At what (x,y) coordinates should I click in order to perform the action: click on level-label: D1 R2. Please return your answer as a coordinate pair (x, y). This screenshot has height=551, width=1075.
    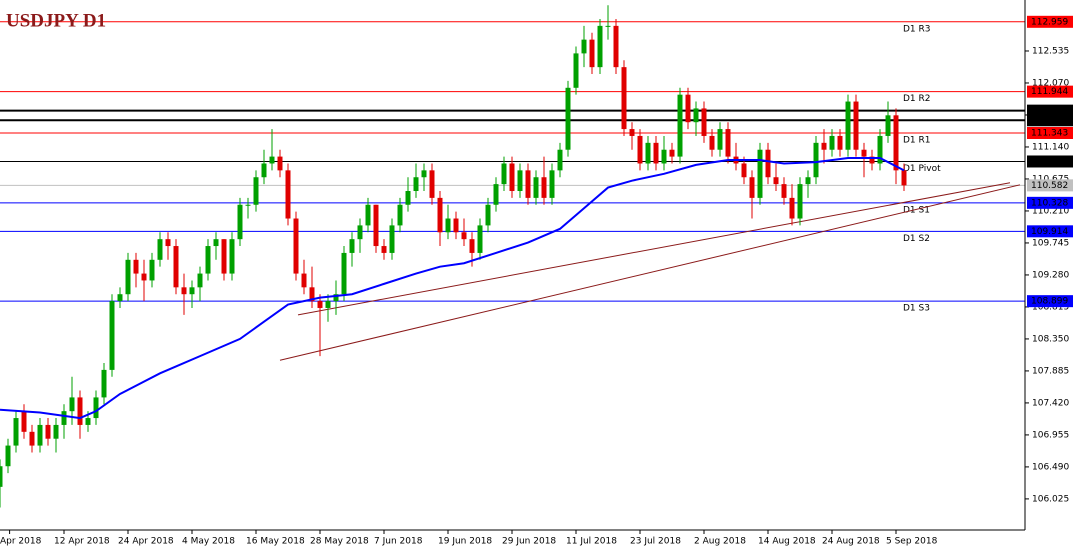
    Looking at the image, I should click on (917, 99).